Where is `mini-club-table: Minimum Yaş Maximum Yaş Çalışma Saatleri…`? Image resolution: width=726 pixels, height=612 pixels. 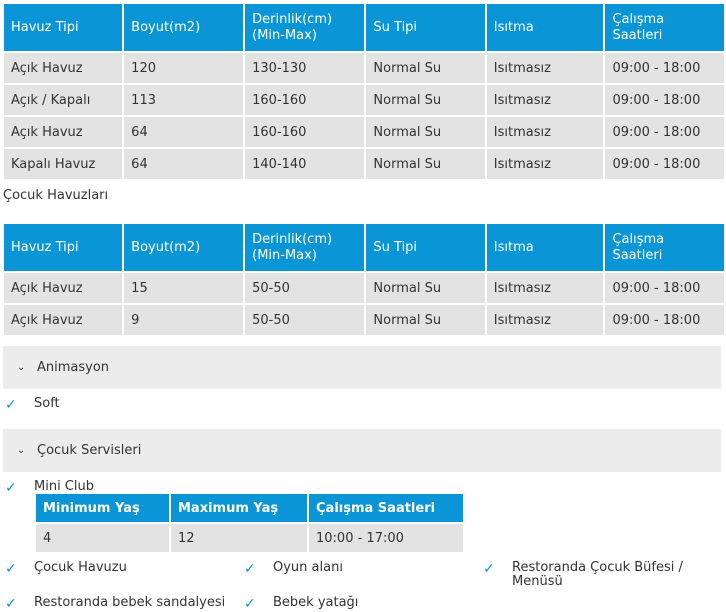
mini-club-table: Minimum Yaş Maximum Yaş Çalışma Saatleri… is located at coordinates (249, 523).